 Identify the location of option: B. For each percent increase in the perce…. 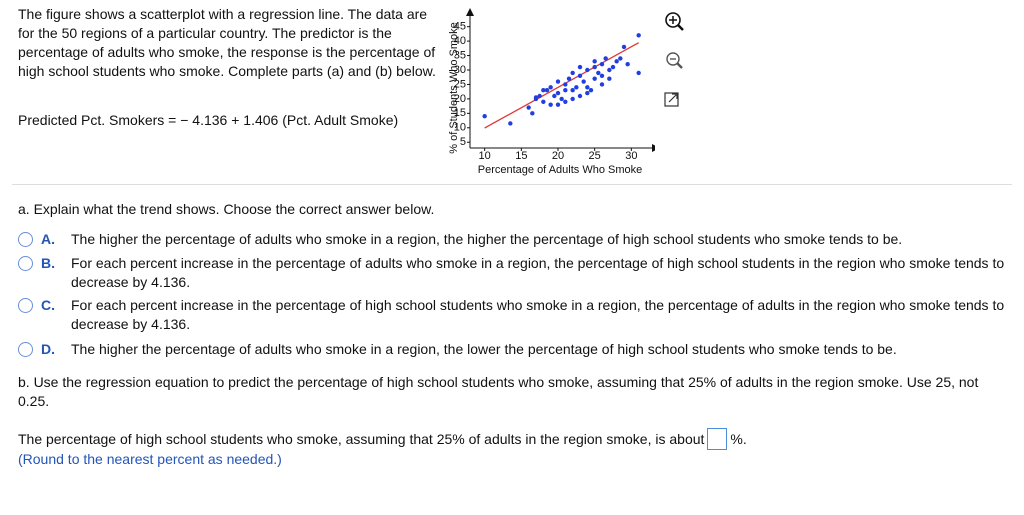
(517, 273).